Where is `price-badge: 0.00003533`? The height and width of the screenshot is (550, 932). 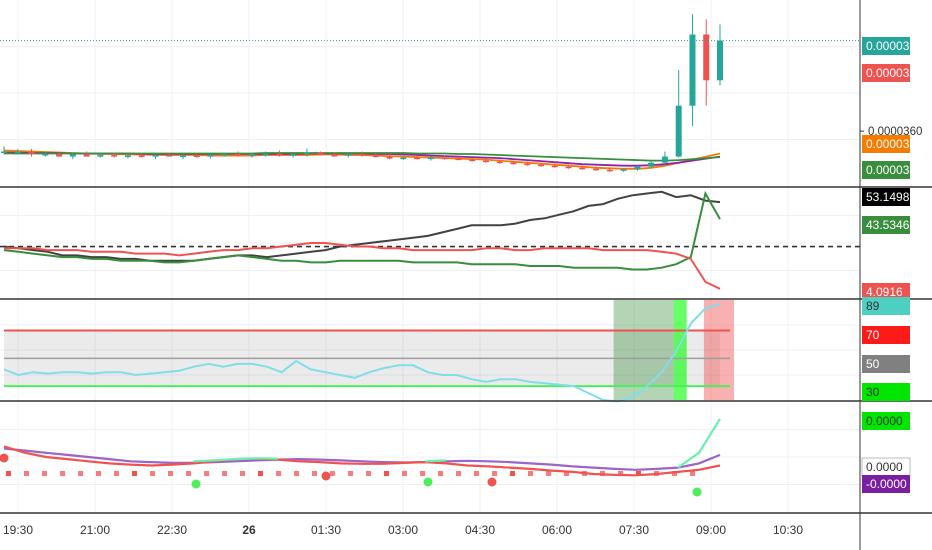
price-badge: 0.00003533 is located at coordinates (898, 170).